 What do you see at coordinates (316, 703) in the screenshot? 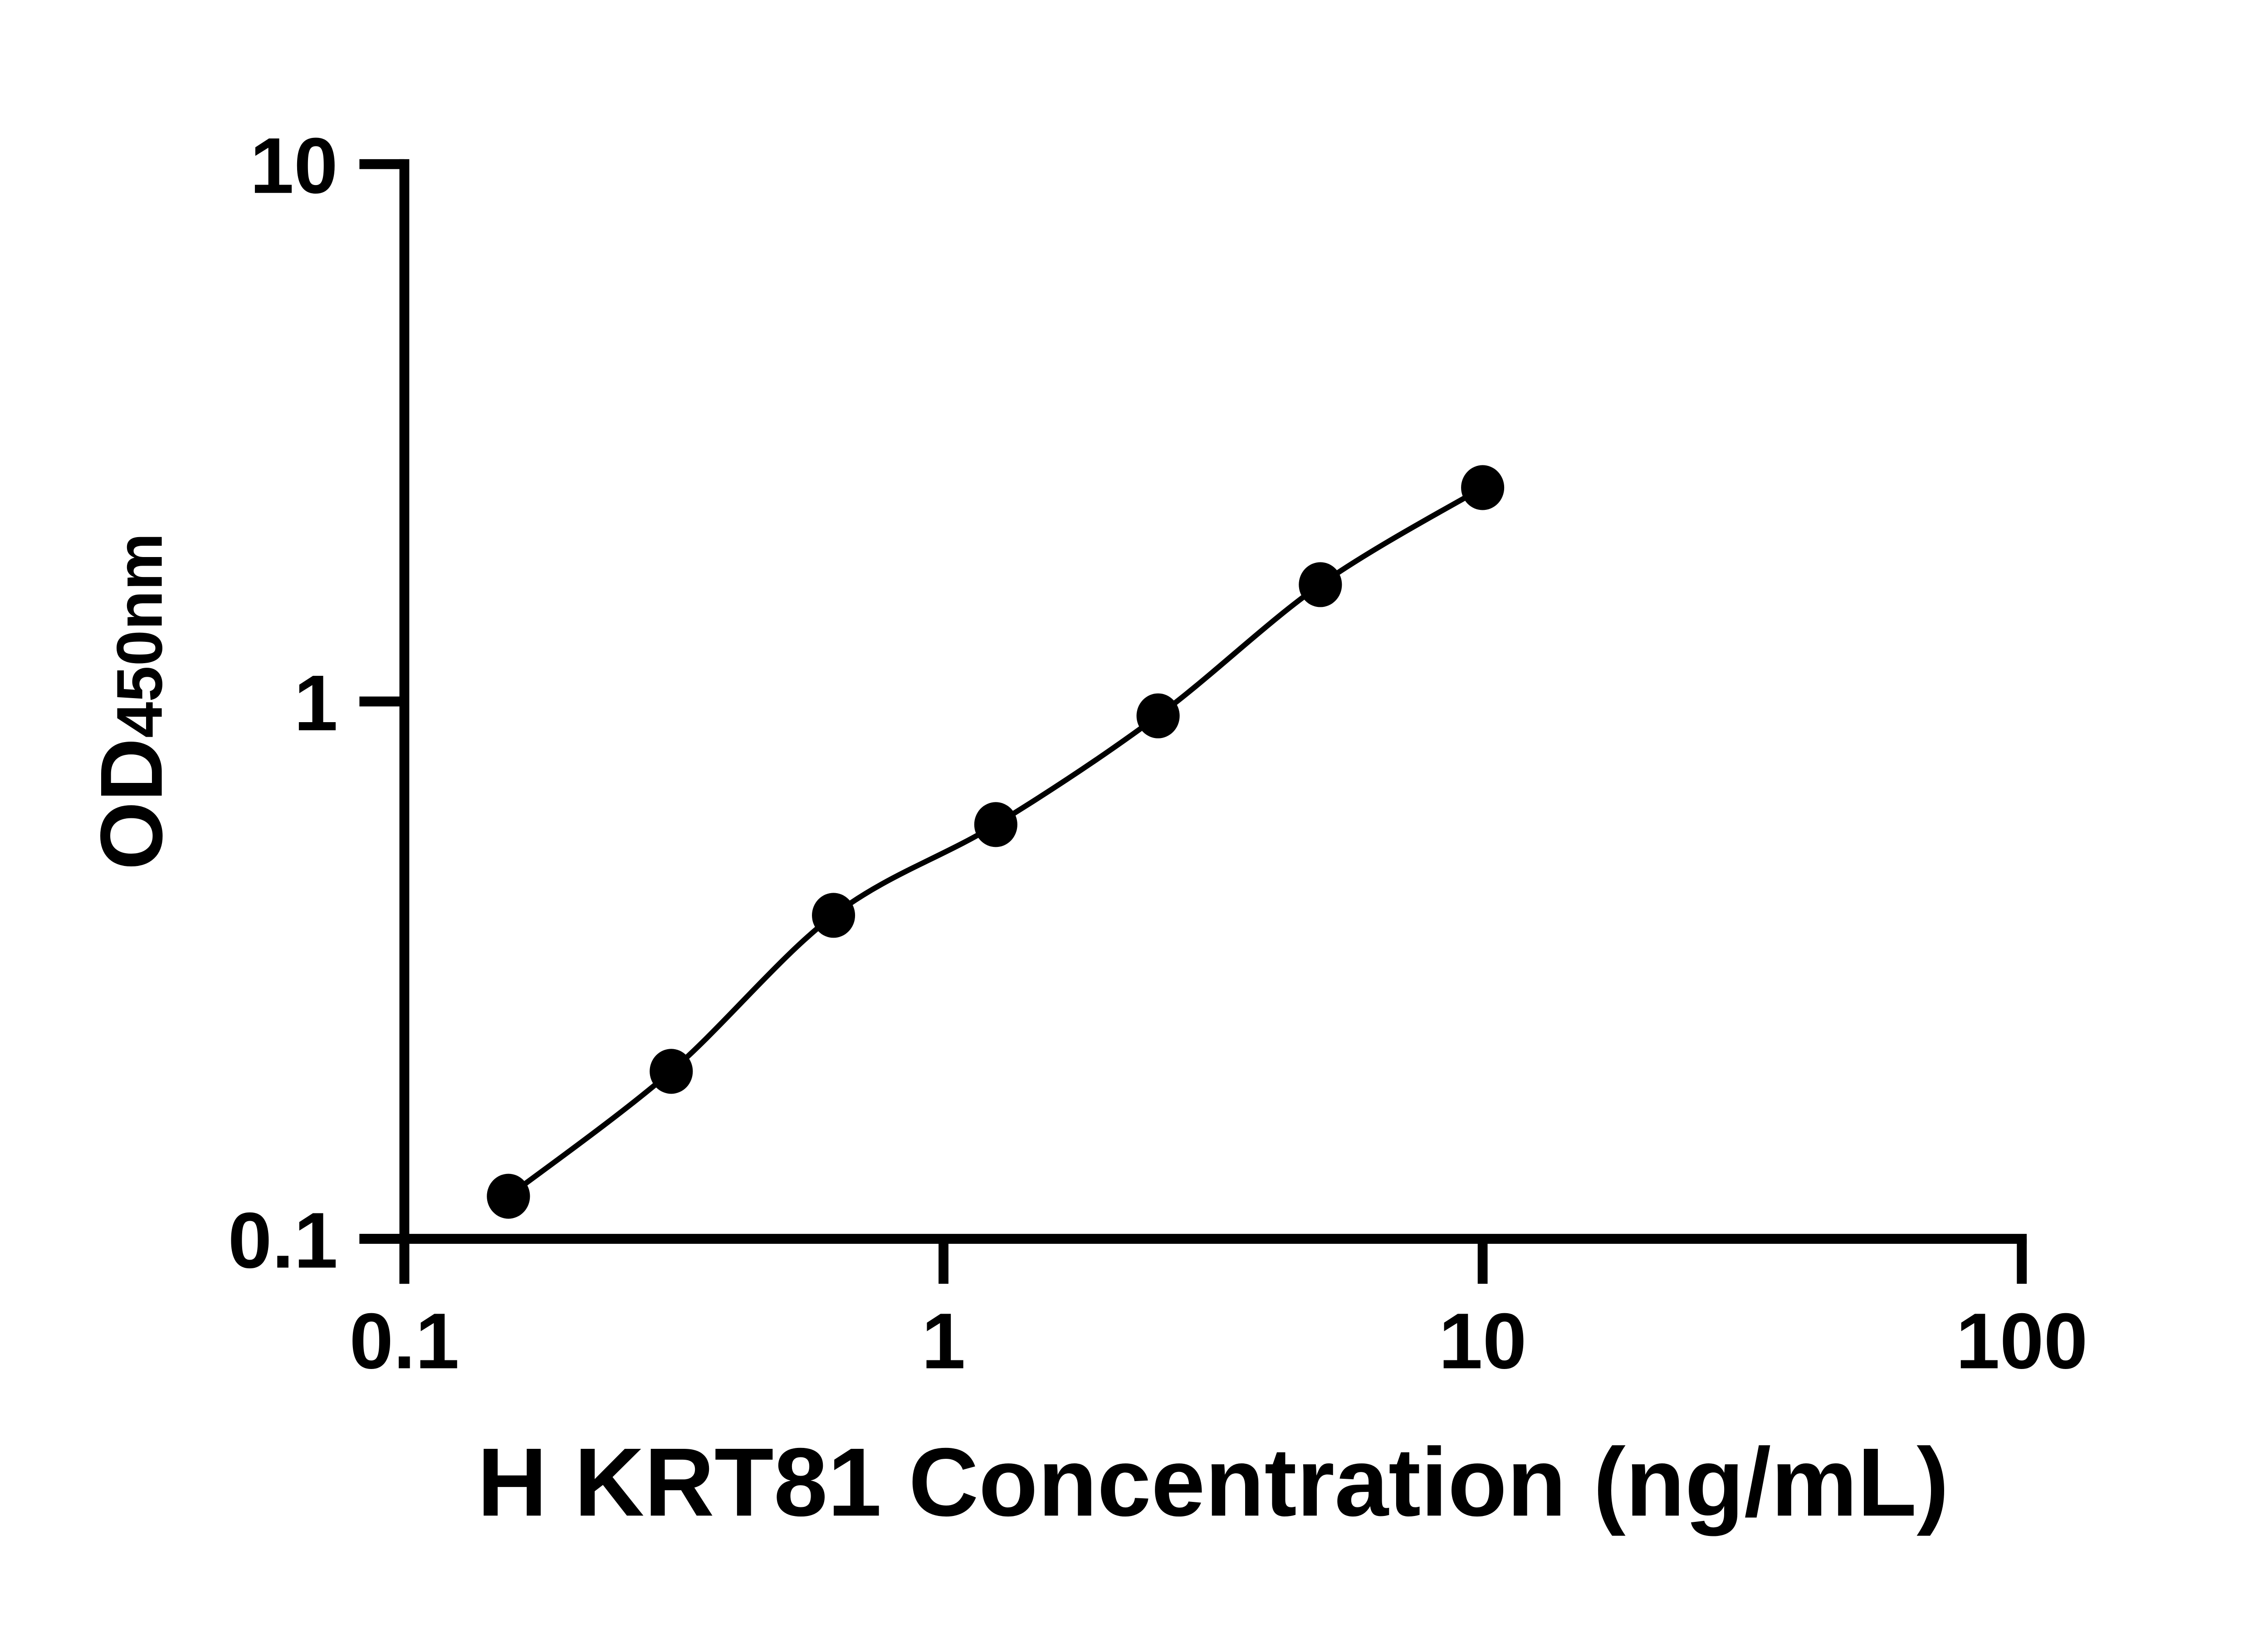
I see `y-tick-label: 1` at bounding box center [316, 703].